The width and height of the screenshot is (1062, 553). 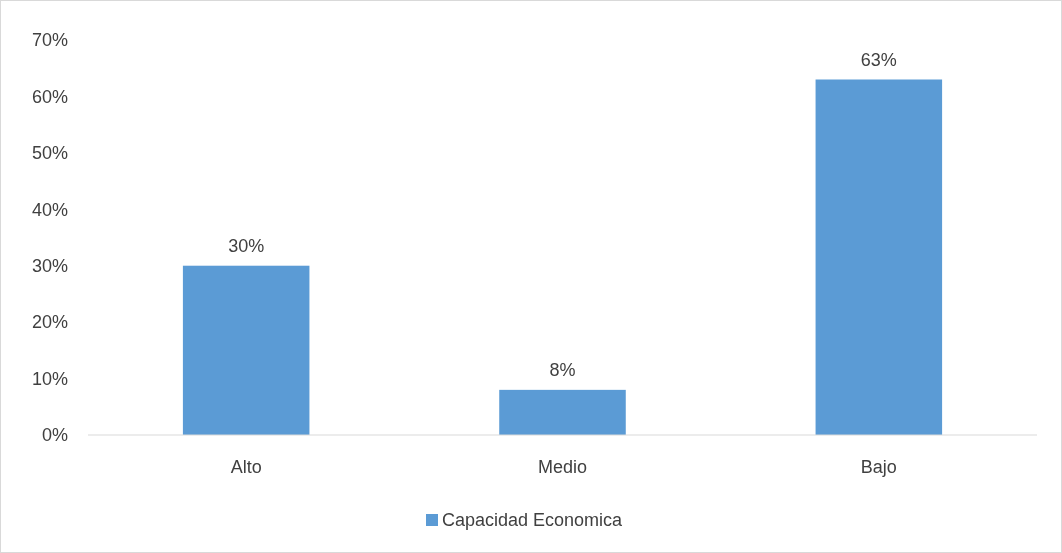 I want to click on text: 63%, so click(x=878, y=59).